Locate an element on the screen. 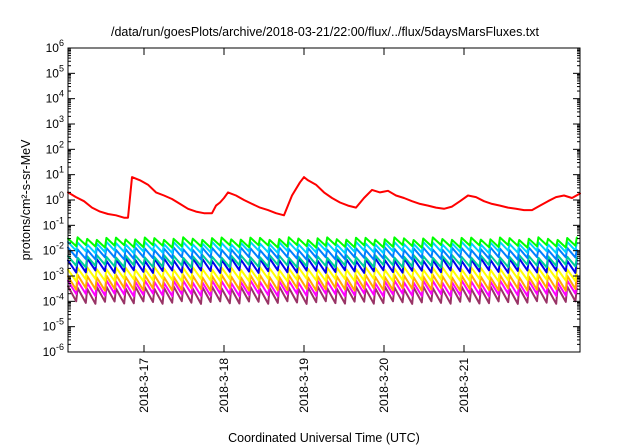 The width and height of the screenshot is (640, 448). y-tick-label: 10⁵ is located at coordinates (55, 71).